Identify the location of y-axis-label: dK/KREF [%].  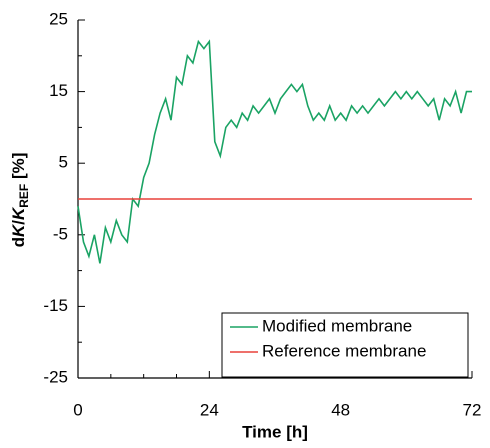
(20, 200).